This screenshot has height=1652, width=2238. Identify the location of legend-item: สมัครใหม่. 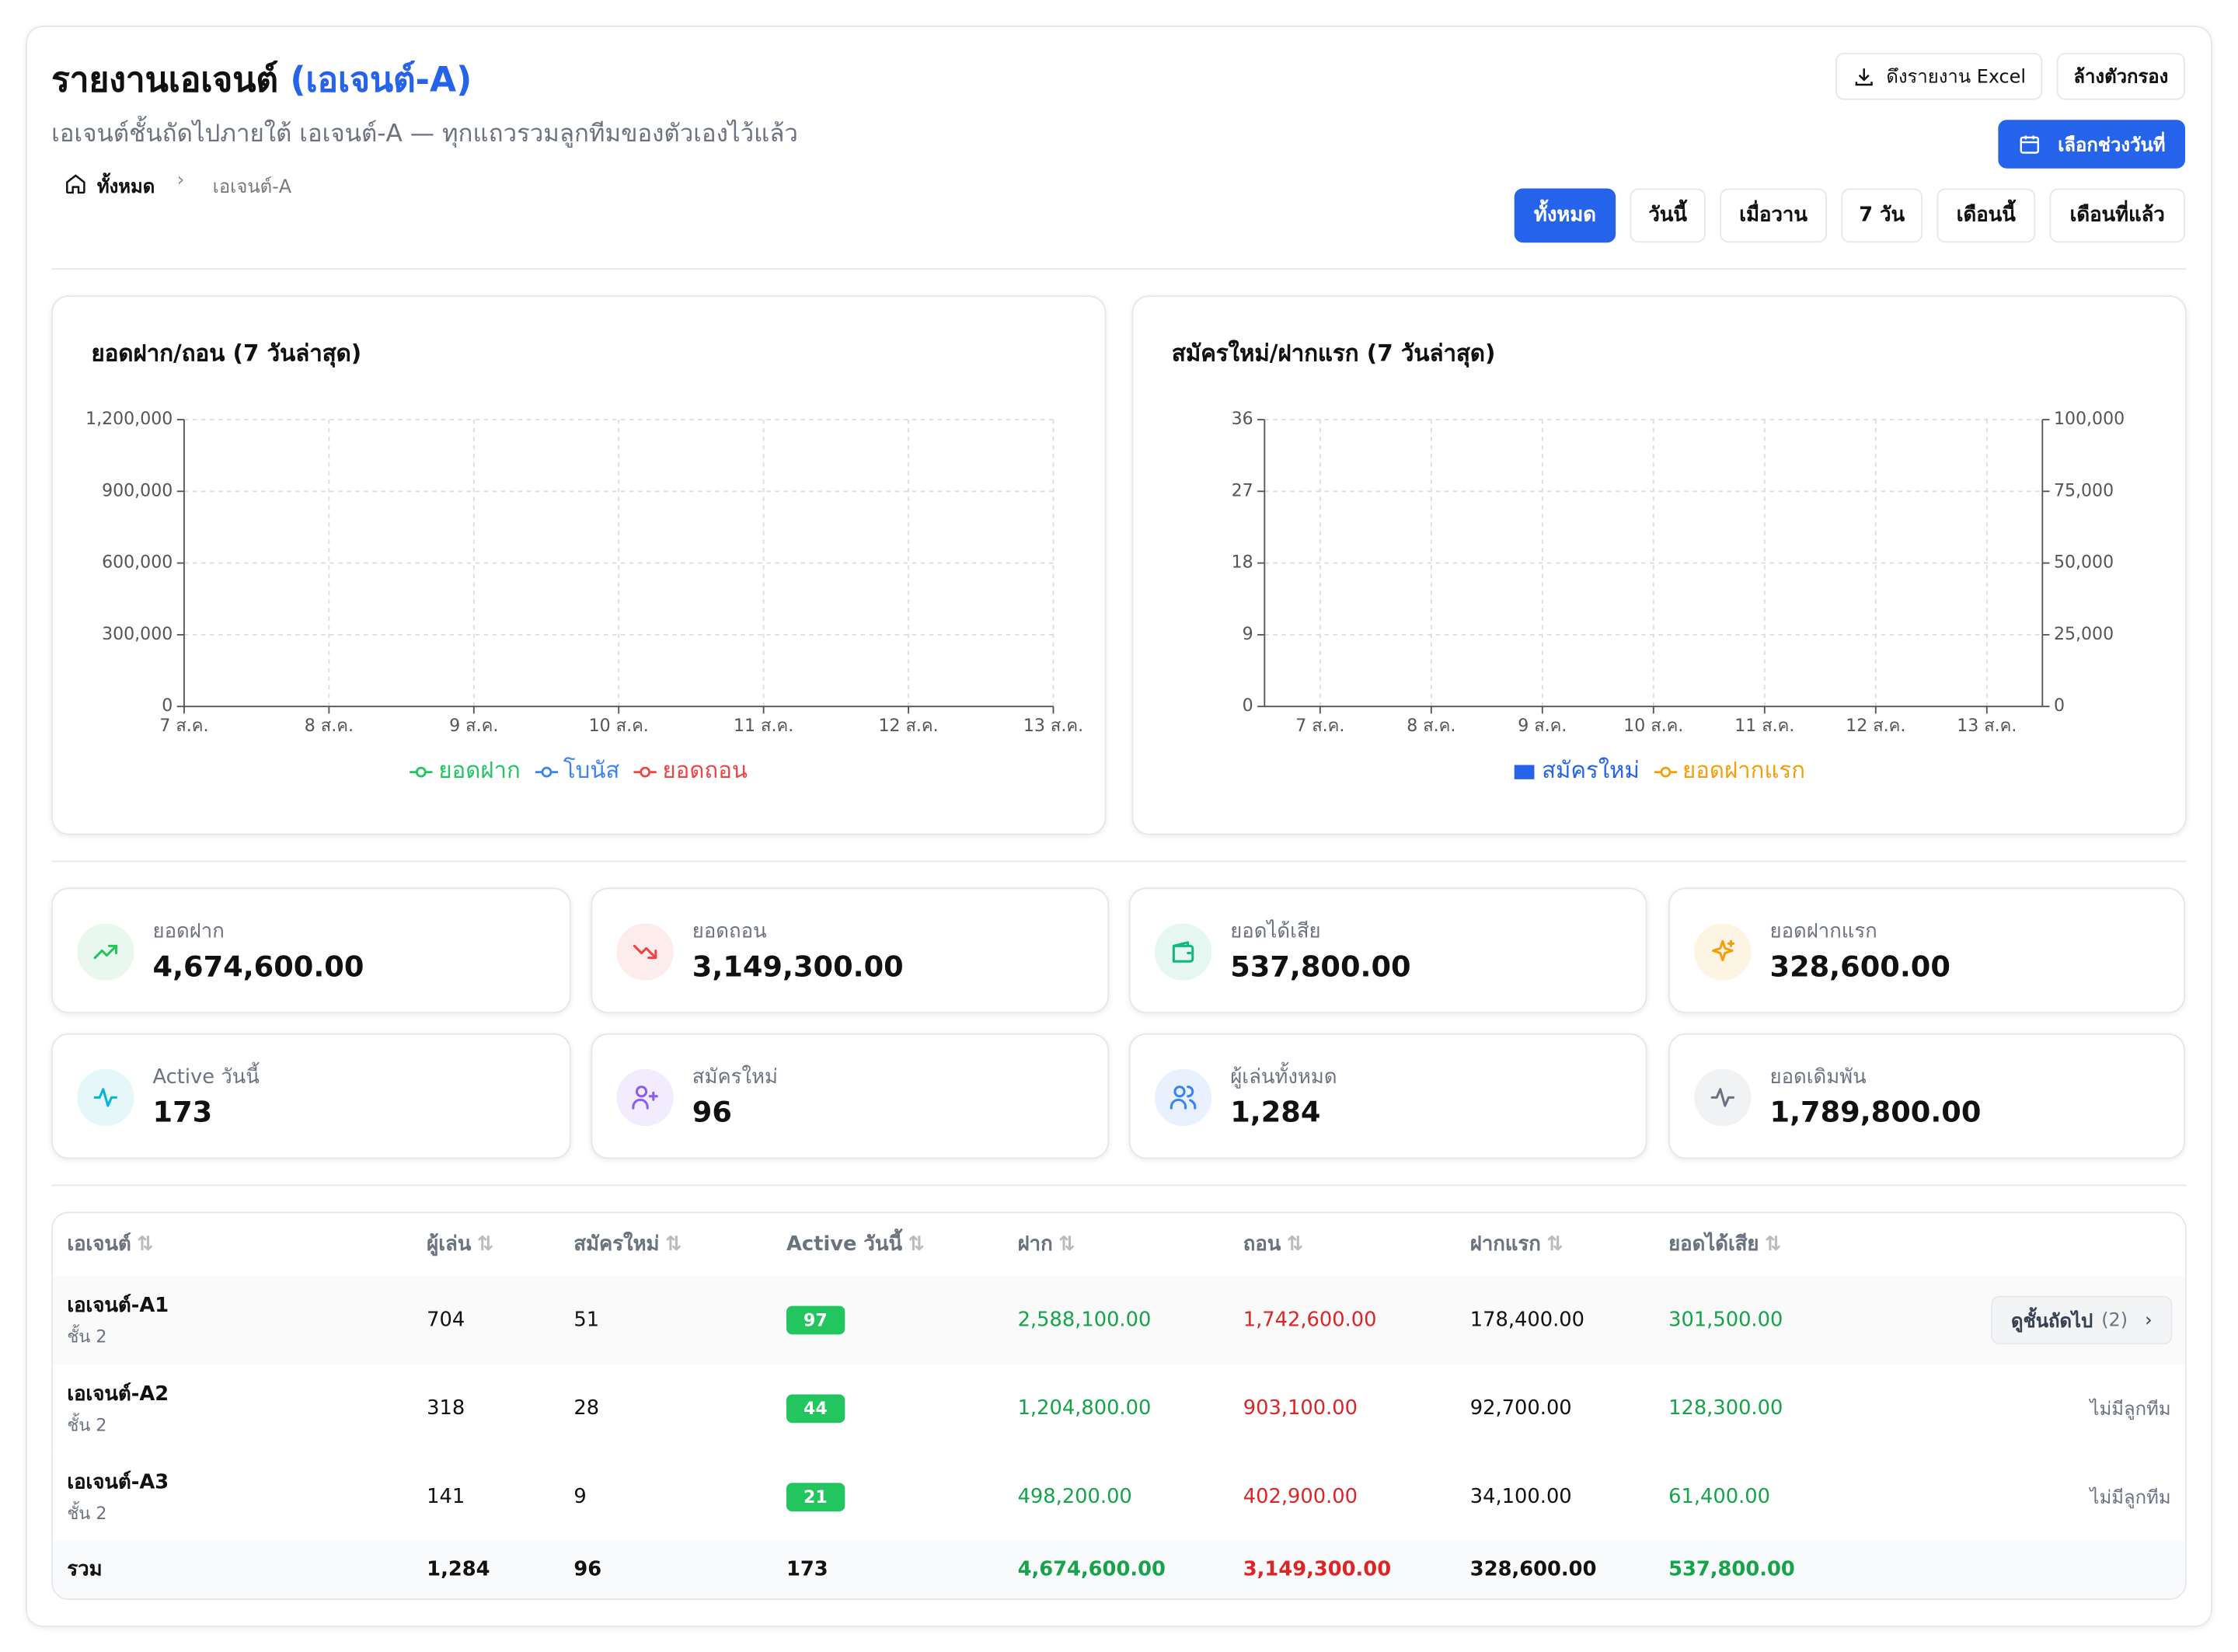
(1576, 771).